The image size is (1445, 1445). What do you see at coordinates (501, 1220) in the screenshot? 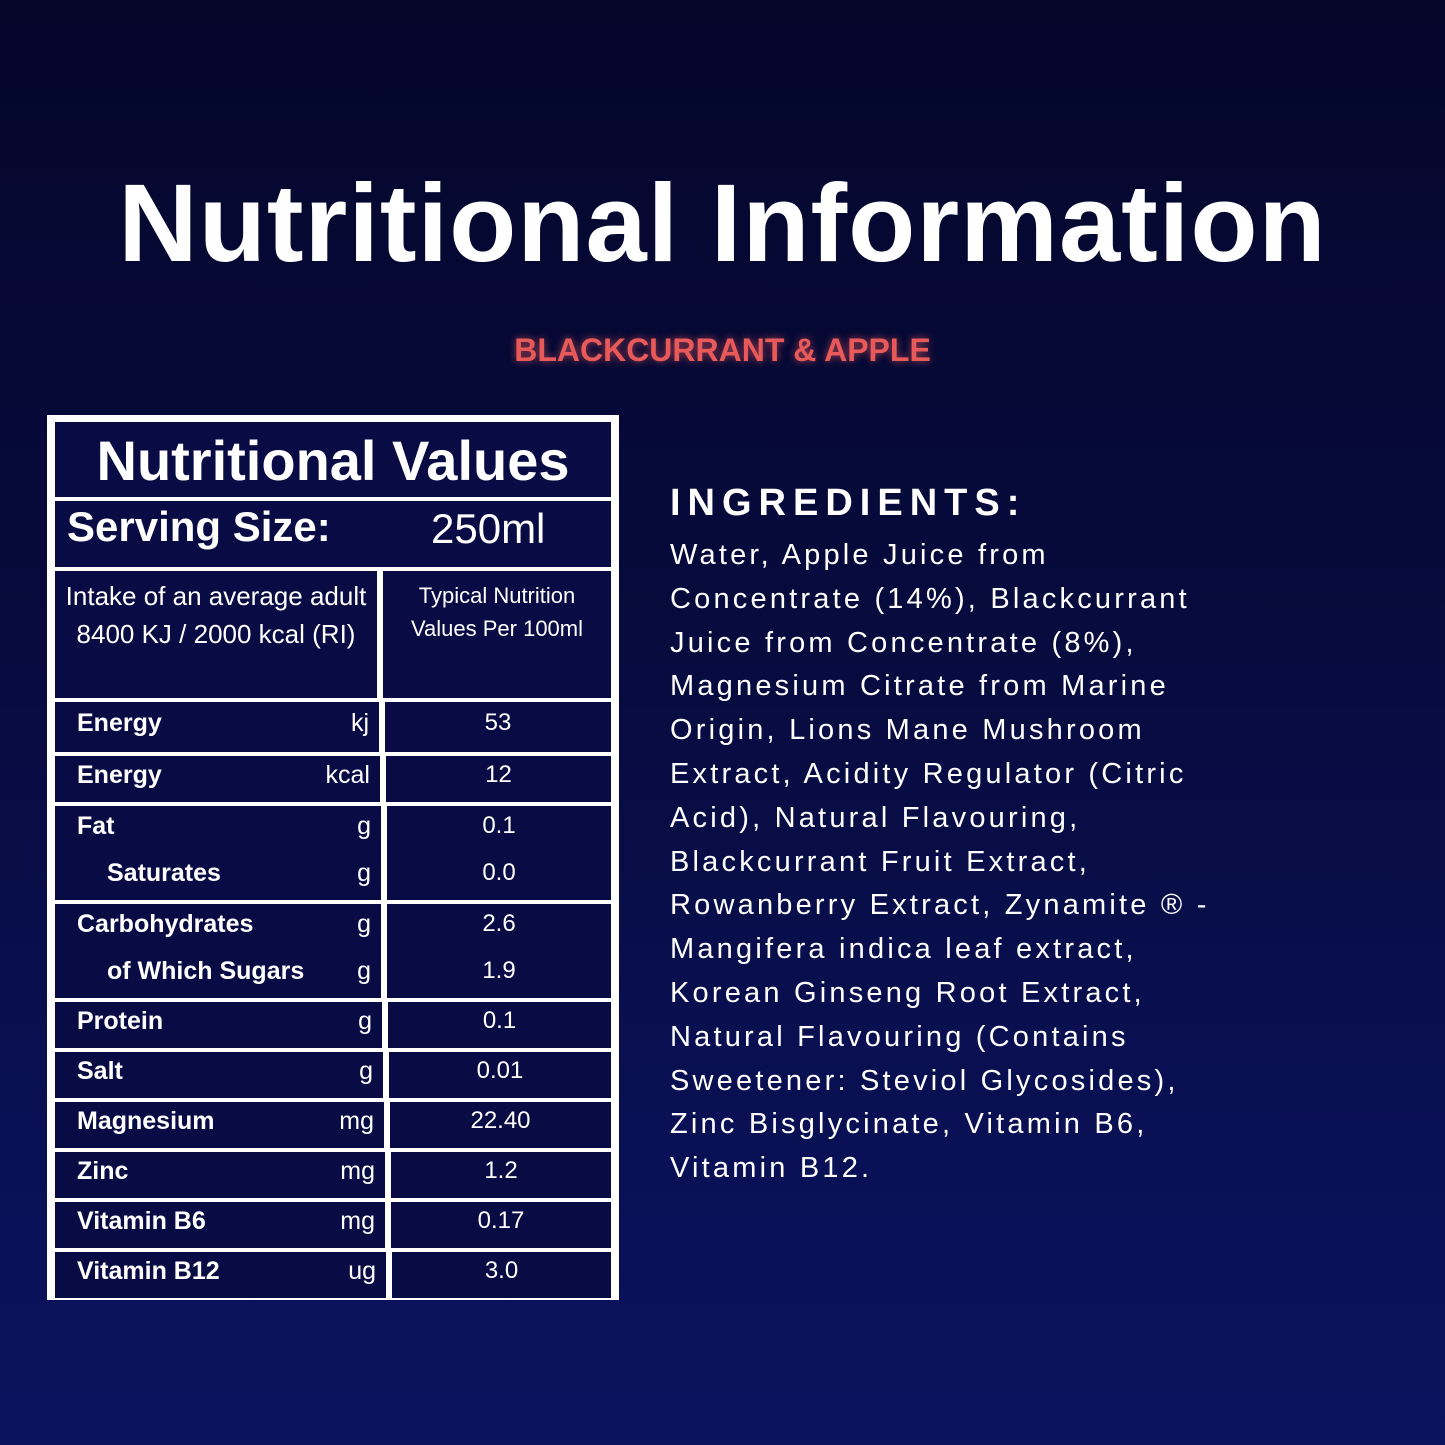
I see `nutrient-value: 0.17` at bounding box center [501, 1220].